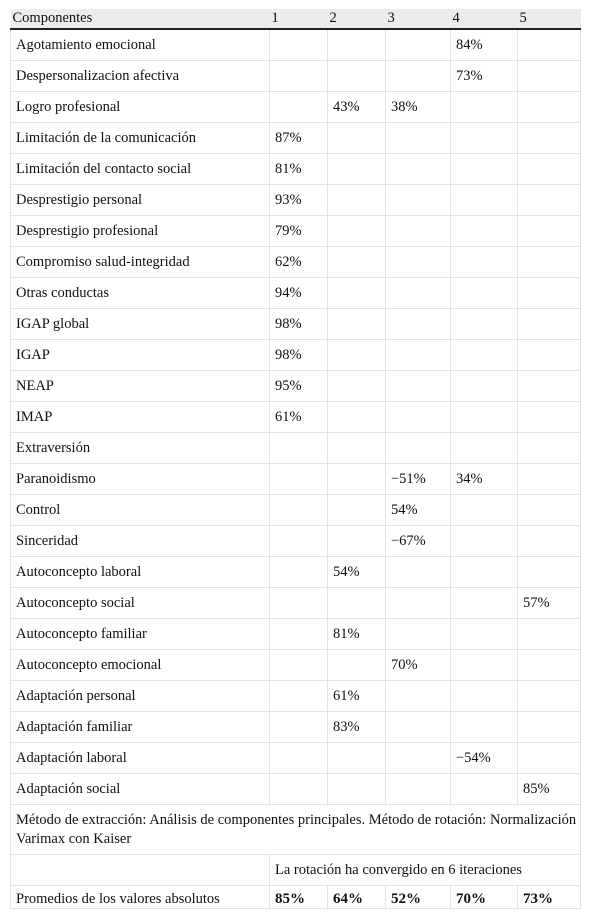 The height and width of the screenshot is (921, 590). What do you see at coordinates (140, 572) in the screenshot?
I see `row-label: Autoconcepto laboral` at bounding box center [140, 572].